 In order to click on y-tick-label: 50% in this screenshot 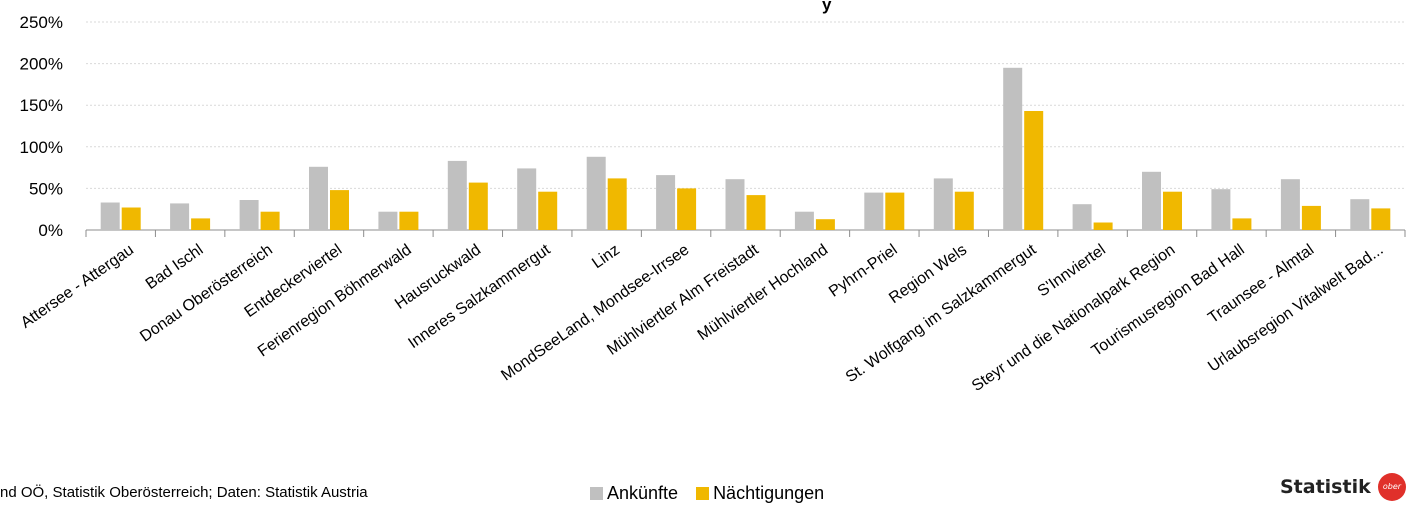, I will do `click(46, 188)`.